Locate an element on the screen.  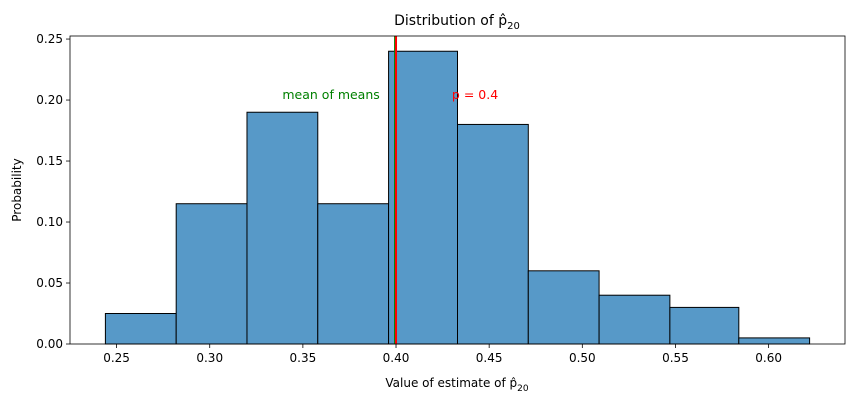
x-axis-title: Value of estimate of p̂20 is located at coordinates (456, 385).